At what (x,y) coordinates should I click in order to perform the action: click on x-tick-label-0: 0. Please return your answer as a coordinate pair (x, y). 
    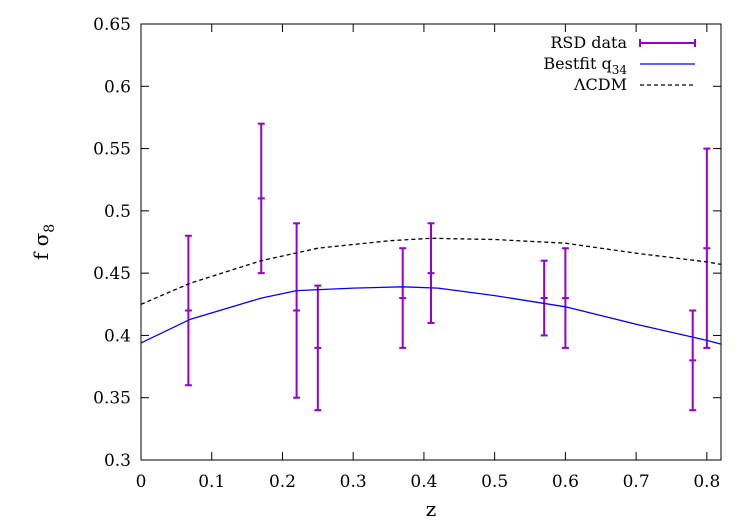
    Looking at the image, I should click on (141, 482).